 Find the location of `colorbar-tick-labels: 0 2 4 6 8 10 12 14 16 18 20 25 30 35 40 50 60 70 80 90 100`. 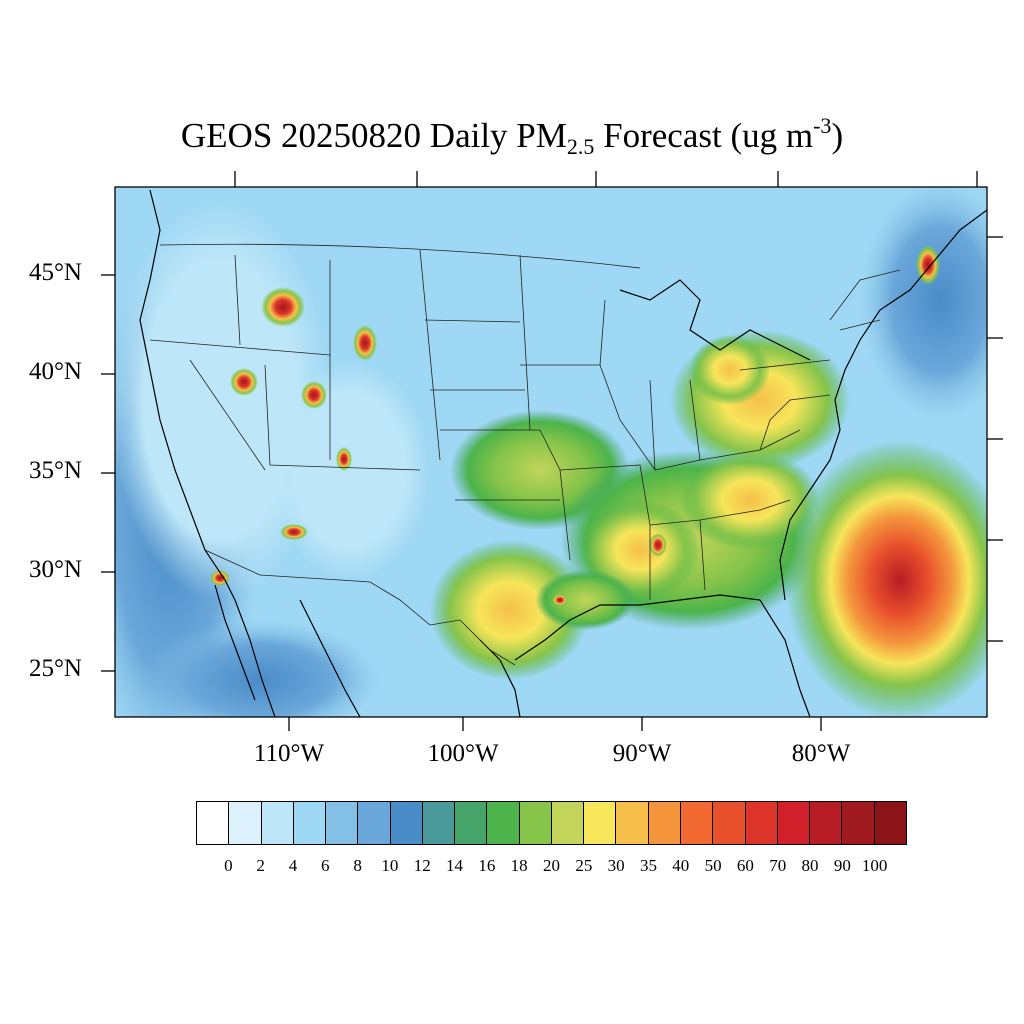

colorbar-tick-labels: 0 2 4 6 8 10 12 14 16 18 20 25 30 35 40 50 60 70 80 90 100 is located at coordinates (551, 867).